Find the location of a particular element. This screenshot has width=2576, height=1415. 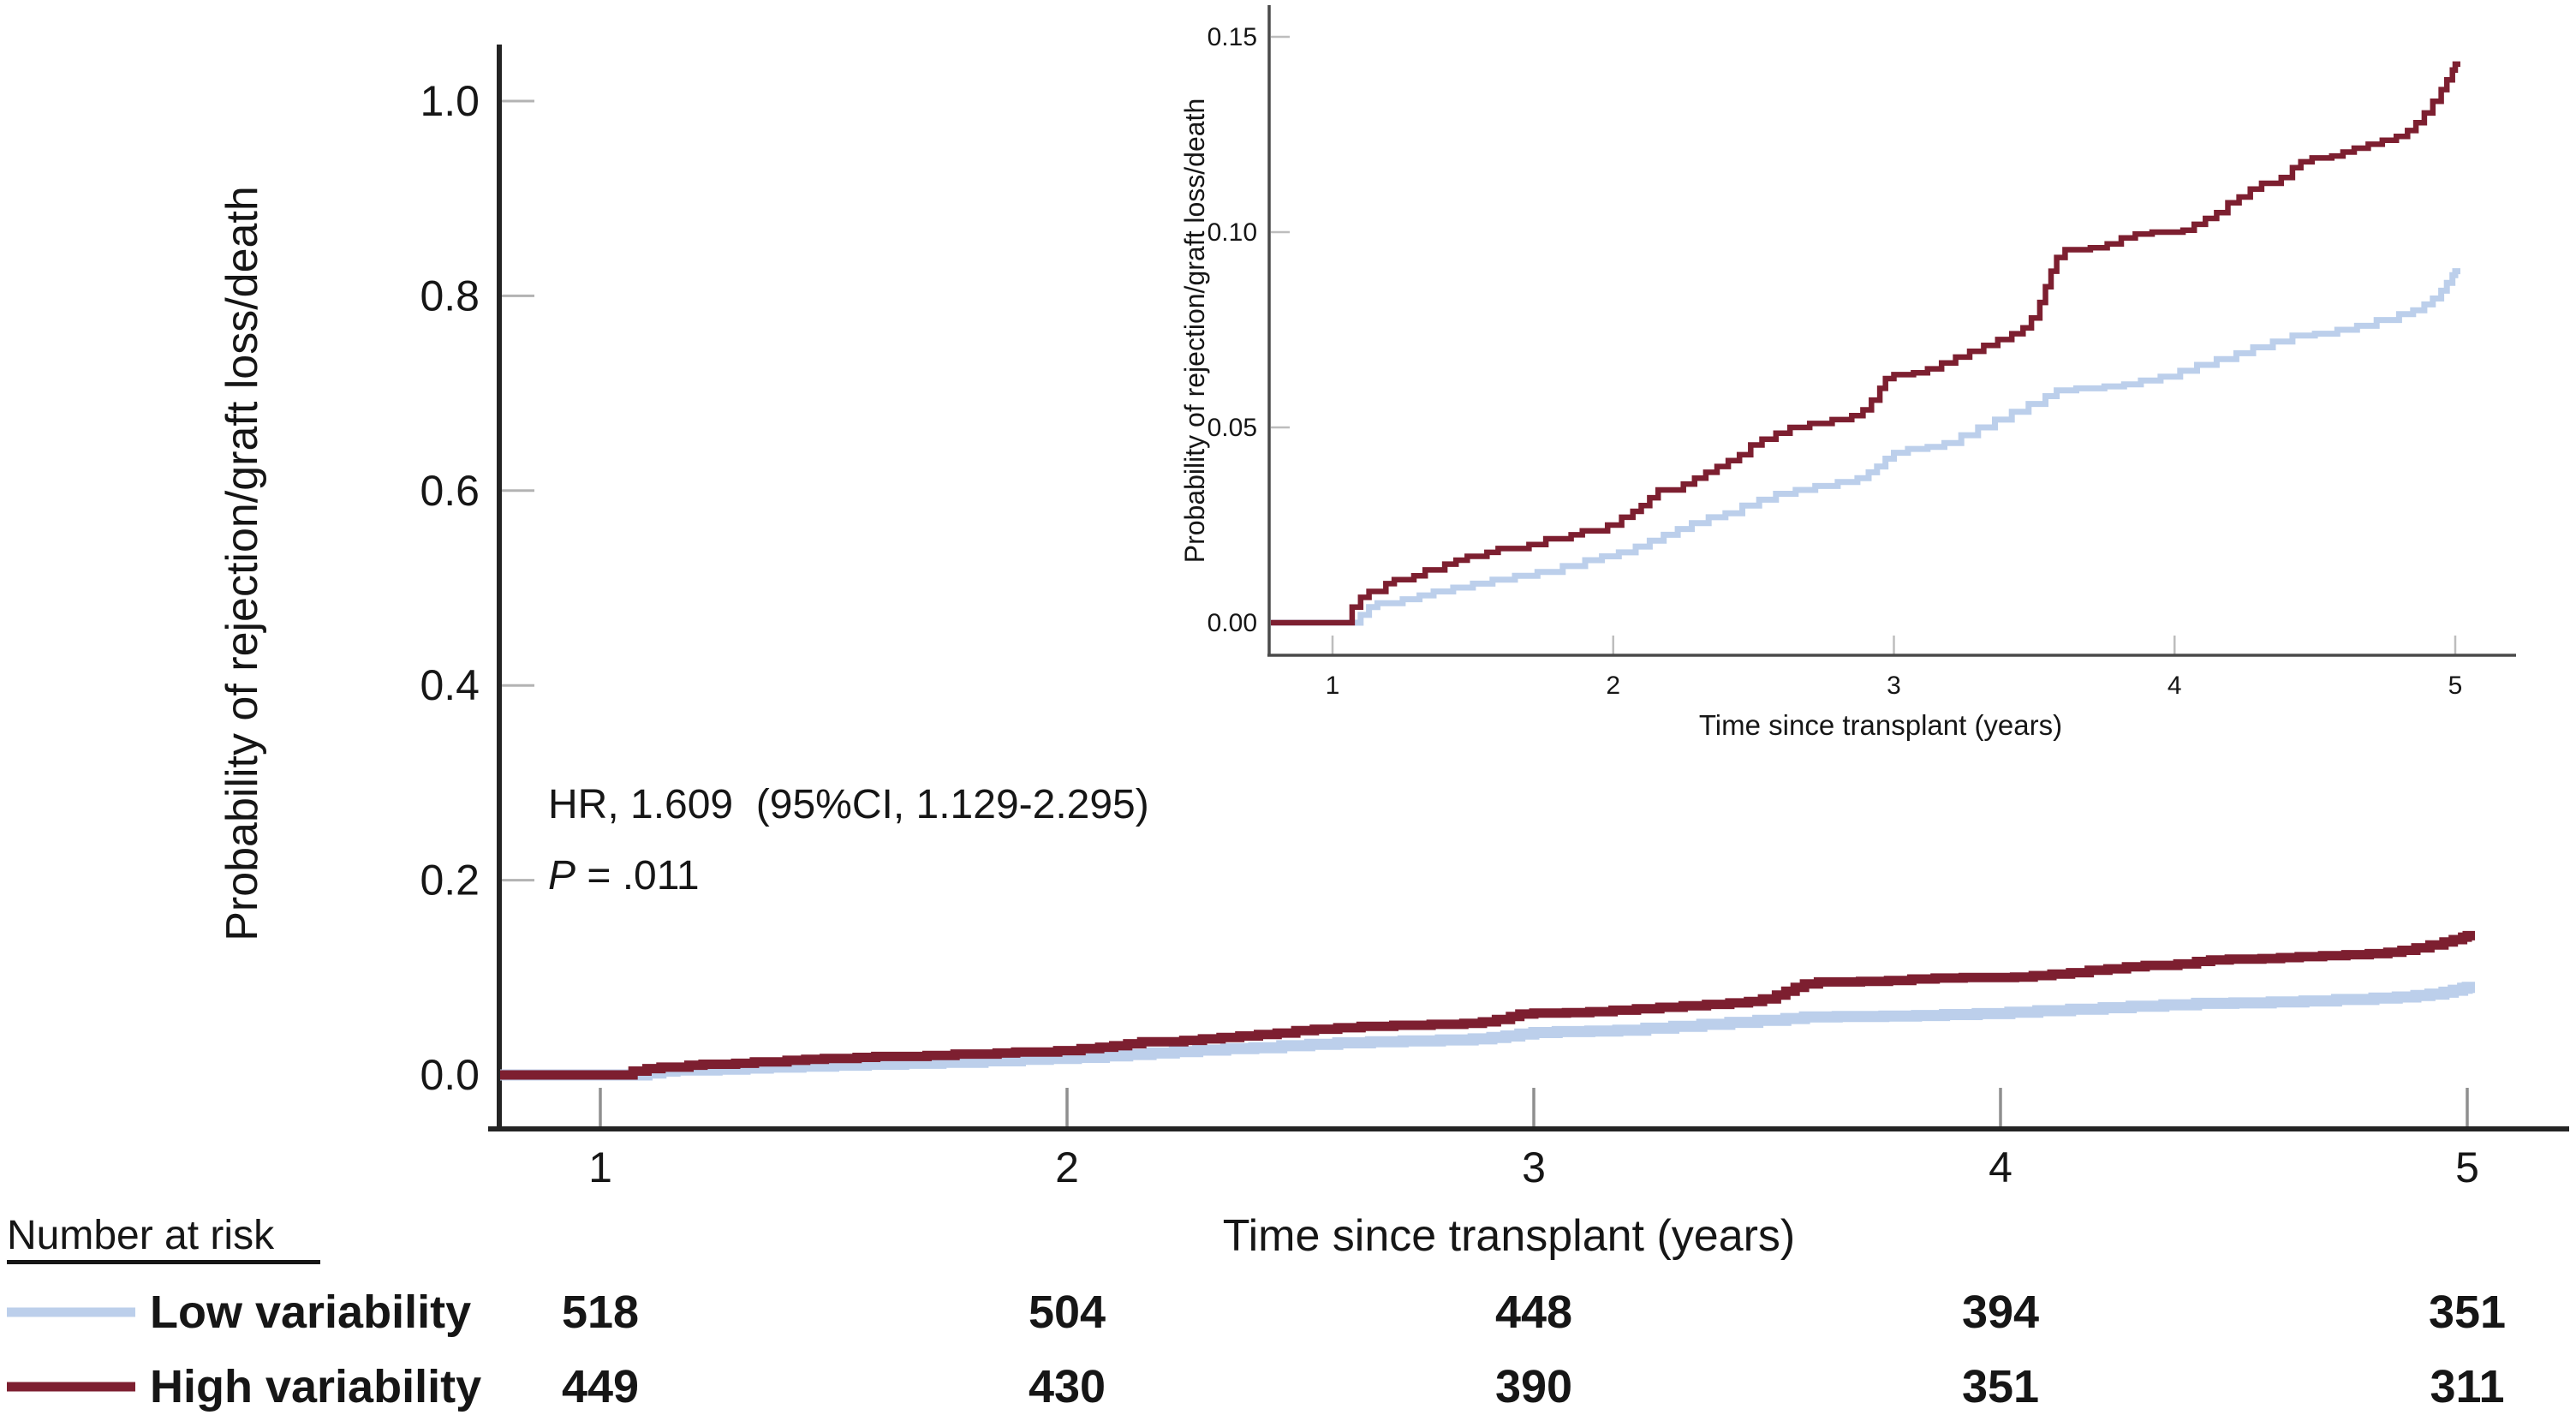

main-y-ticks: 0.0 0.2 0.4 0.6 0.8 1.0 is located at coordinates (477, 588).